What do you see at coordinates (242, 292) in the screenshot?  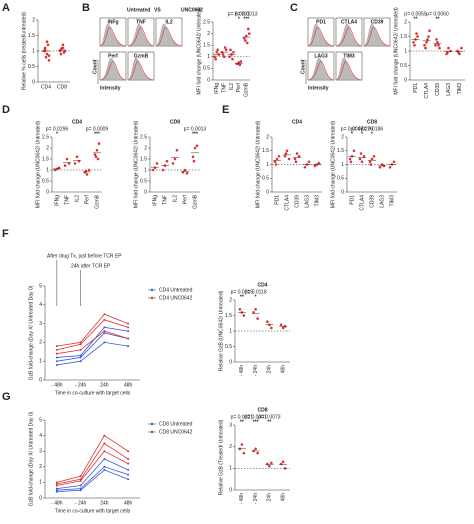 I see `p-value: p= 0.0015` at bounding box center [242, 292].